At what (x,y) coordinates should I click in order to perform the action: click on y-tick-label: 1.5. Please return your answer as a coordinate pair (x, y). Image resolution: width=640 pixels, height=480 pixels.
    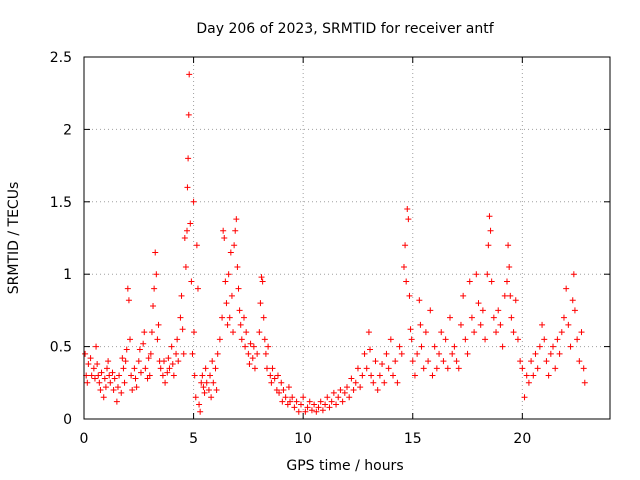
    Looking at the image, I should click on (61, 203).